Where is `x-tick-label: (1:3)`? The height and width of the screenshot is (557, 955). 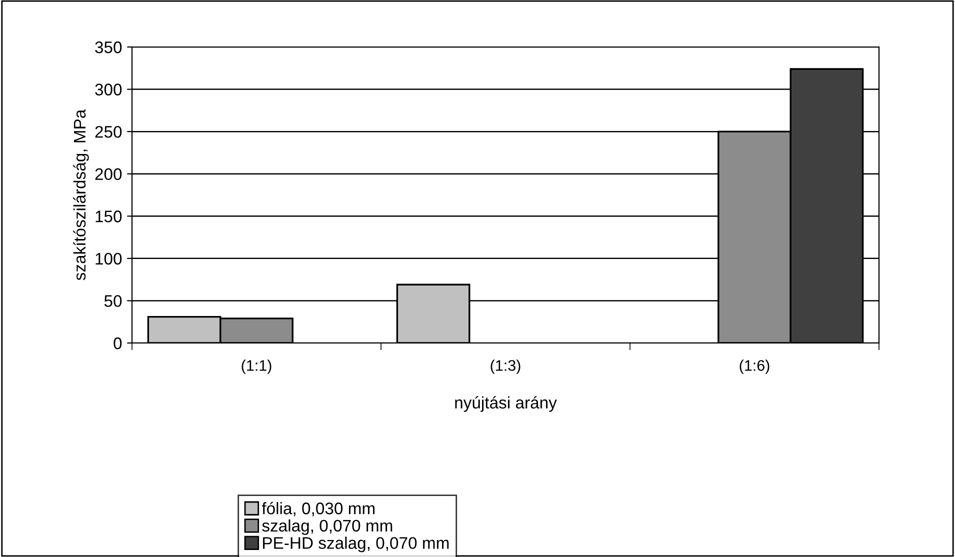 x-tick-label: (1:3) is located at coordinates (505, 367).